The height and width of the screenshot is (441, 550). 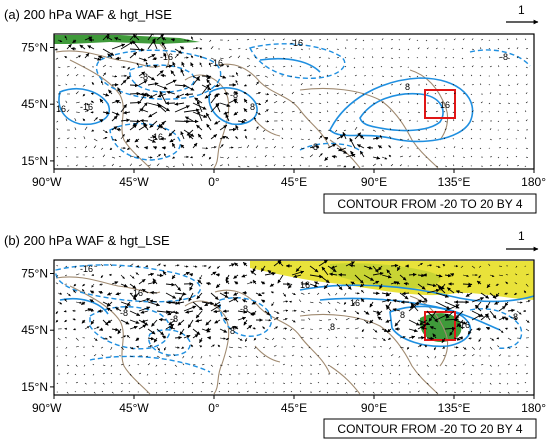 I want to click on contour-label: -16, so click(x=166, y=57).